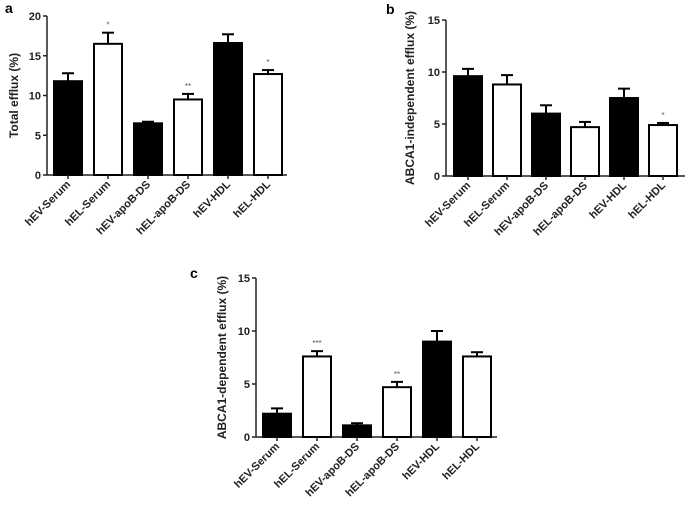 This screenshot has height=510, width=685. What do you see at coordinates (316, 343) in the screenshot?
I see `significance-marker: ***` at bounding box center [316, 343].